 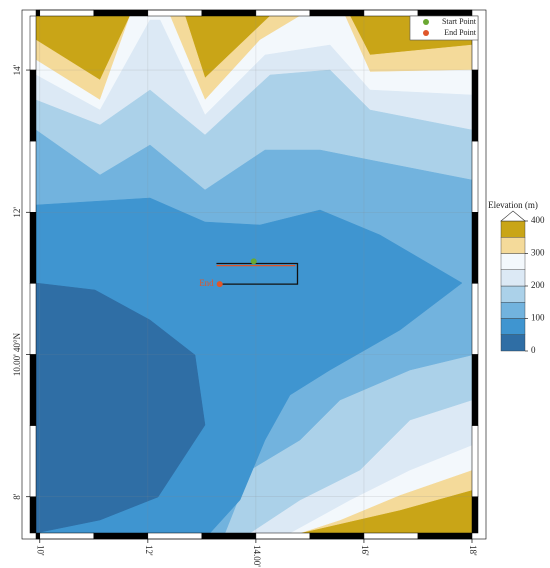 I want to click on legend-label: End Point, so click(x=460, y=32).